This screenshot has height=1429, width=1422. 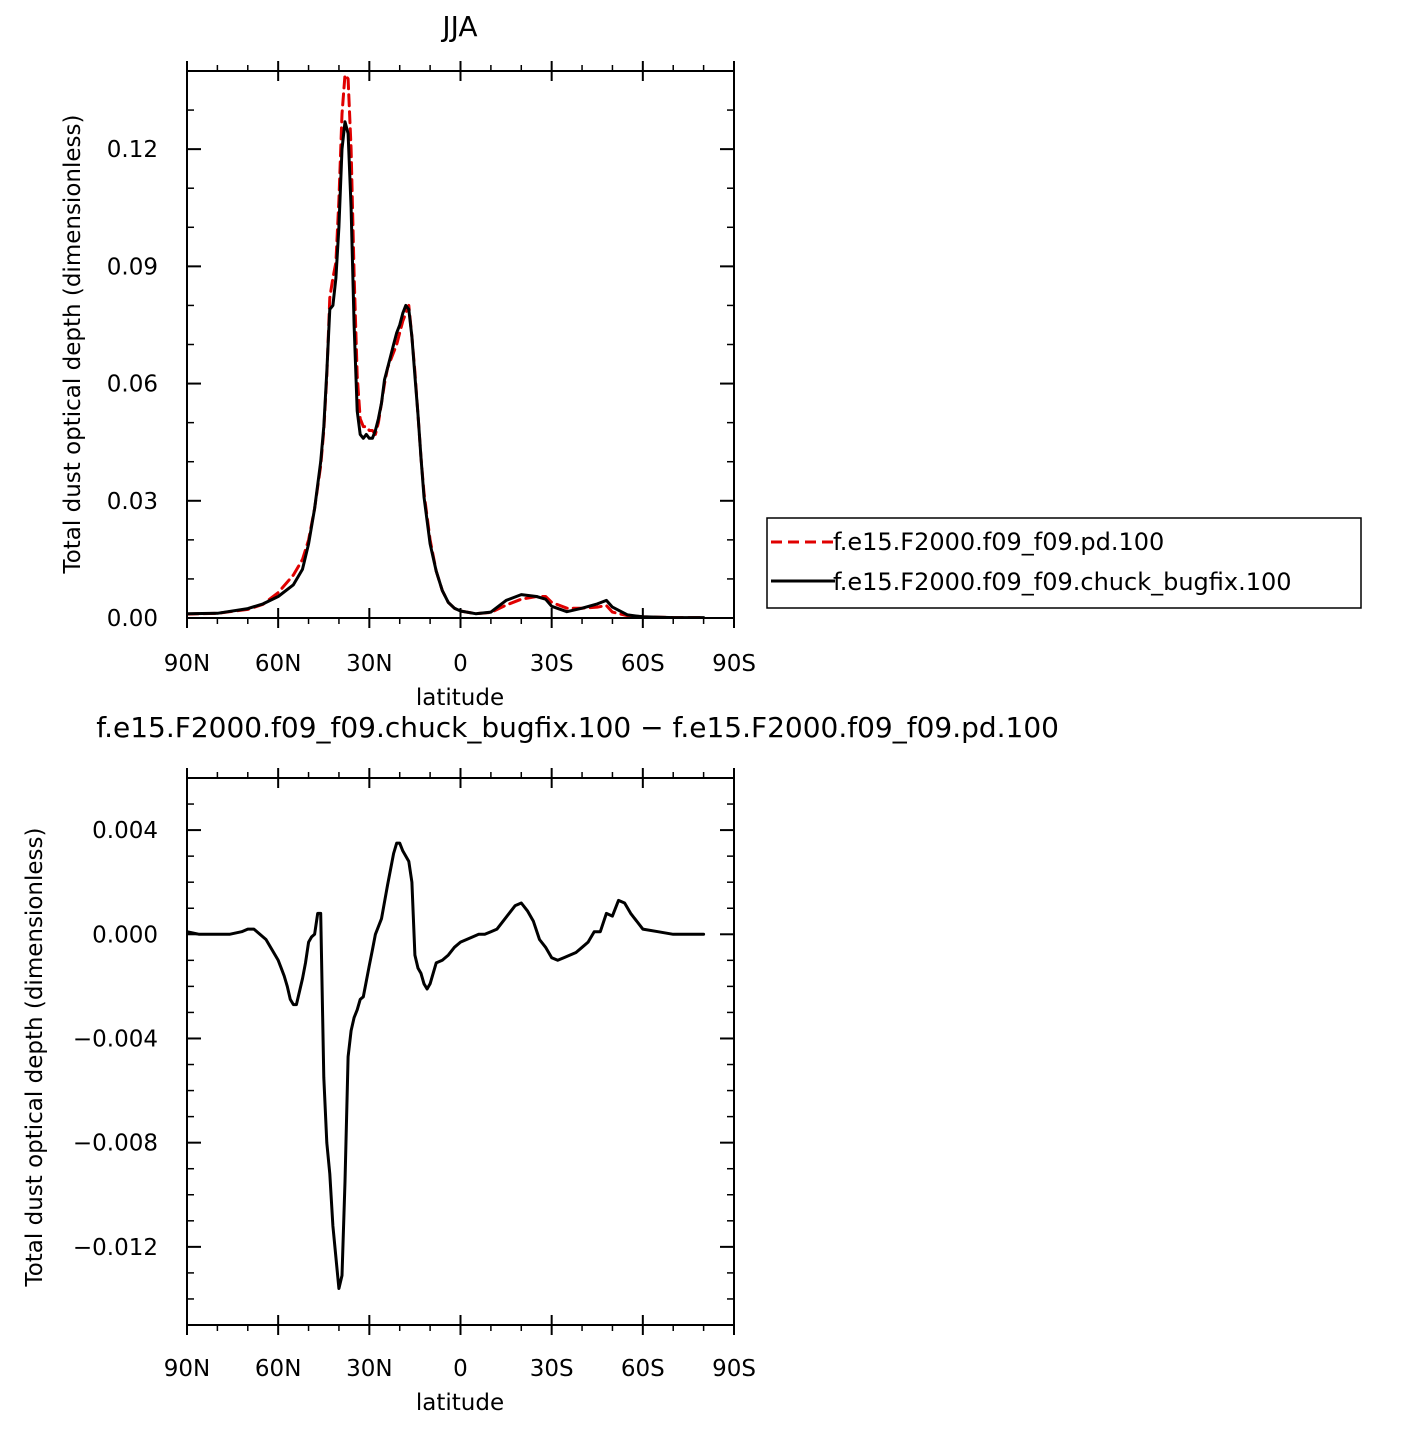 I want to click on top-x-tick-labels: 90N 60N 30N 0 30S 60S 90S, so click(x=460, y=664).